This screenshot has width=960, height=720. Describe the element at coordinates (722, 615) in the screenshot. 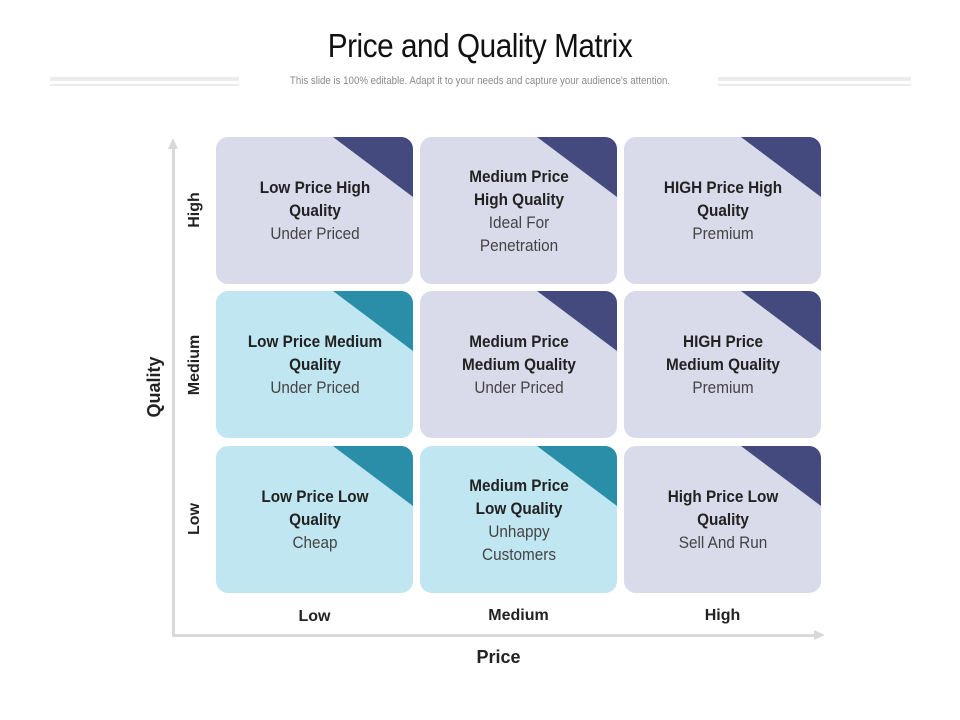

I see `x-tick-high: High` at that location.